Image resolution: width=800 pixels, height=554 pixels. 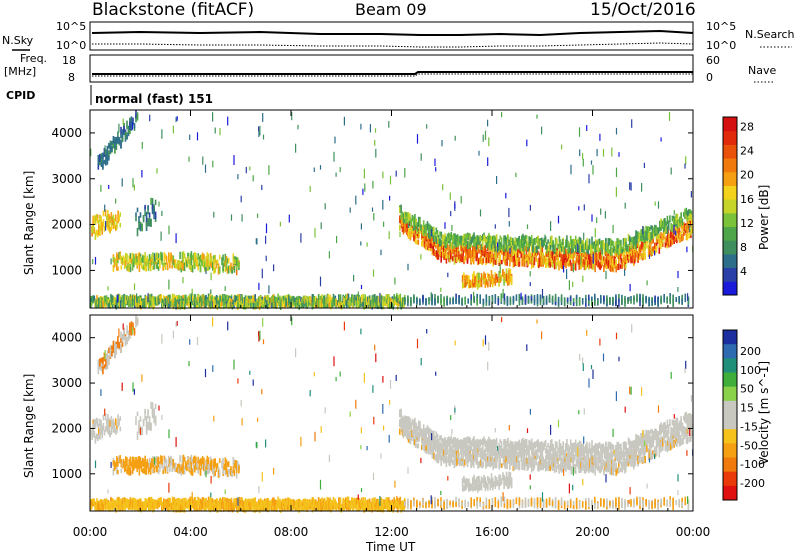 I want to click on time-tick-label: 04:00, so click(x=190, y=532).